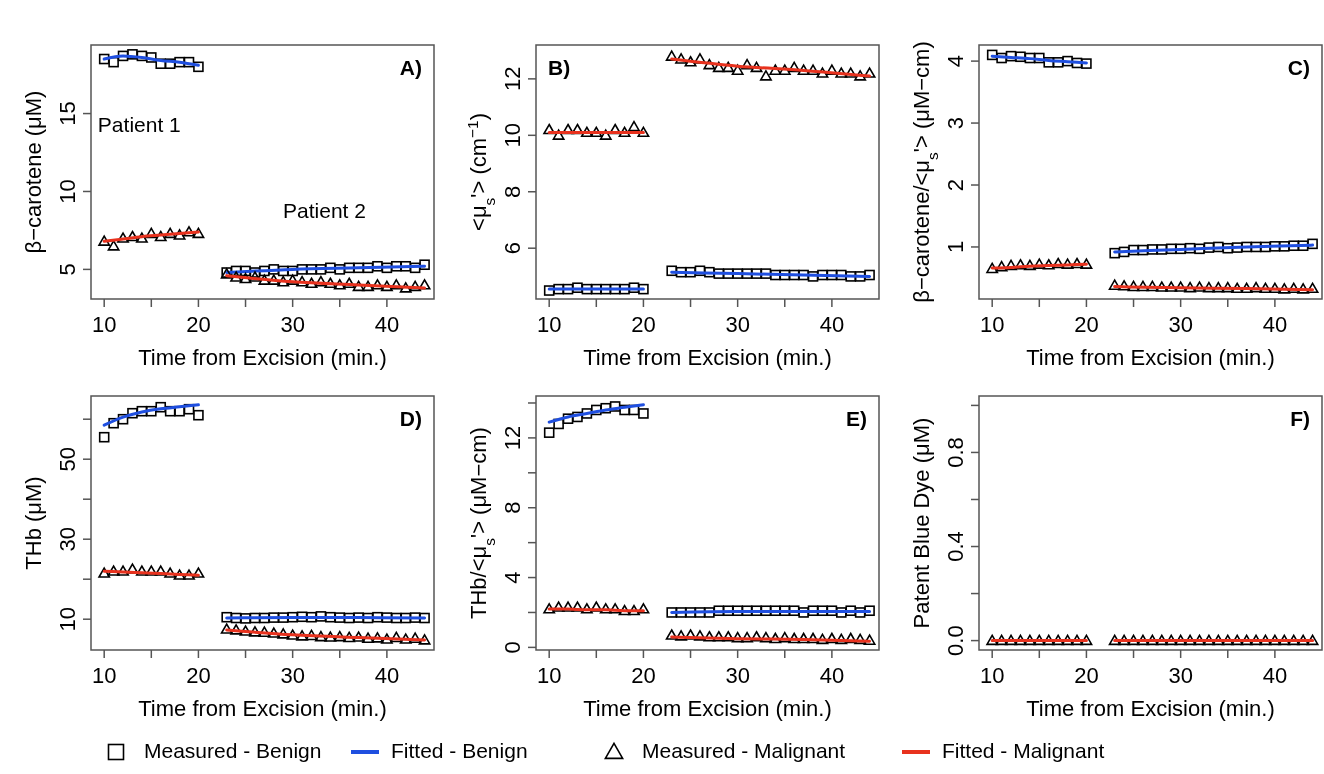 The height and width of the screenshot is (774, 1324). I want to click on text: F), so click(1300, 418).